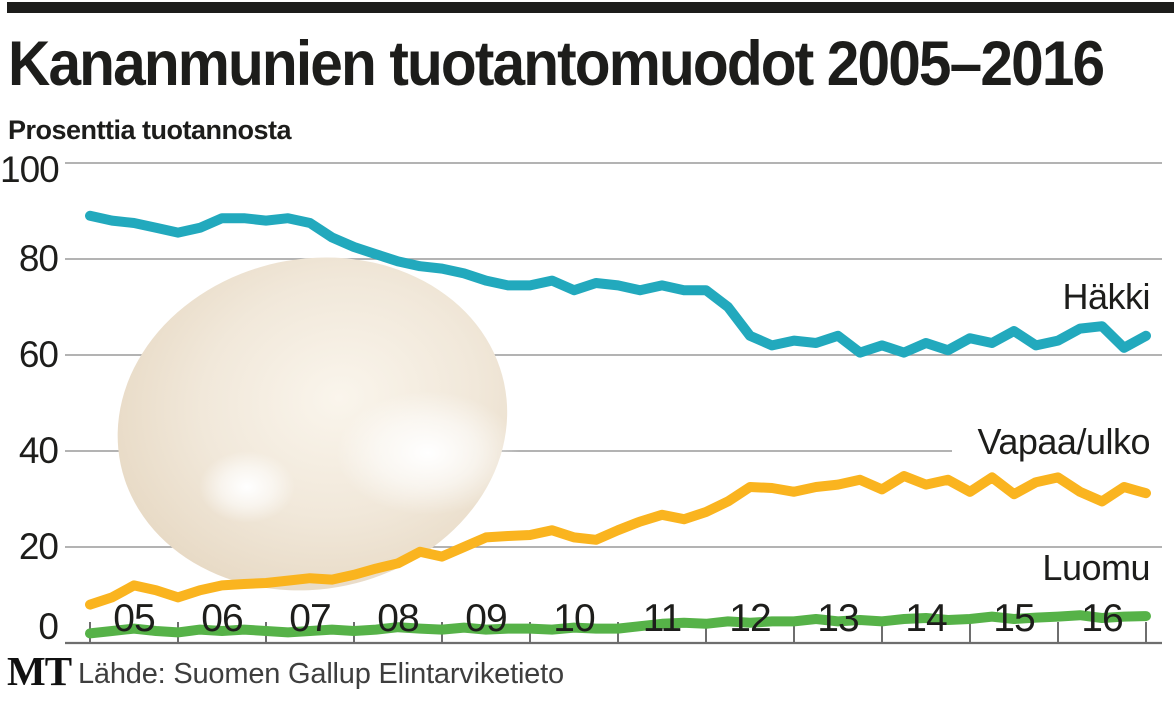 The width and height of the screenshot is (1174, 702). I want to click on y-tick-label-40: 40, so click(38, 450).